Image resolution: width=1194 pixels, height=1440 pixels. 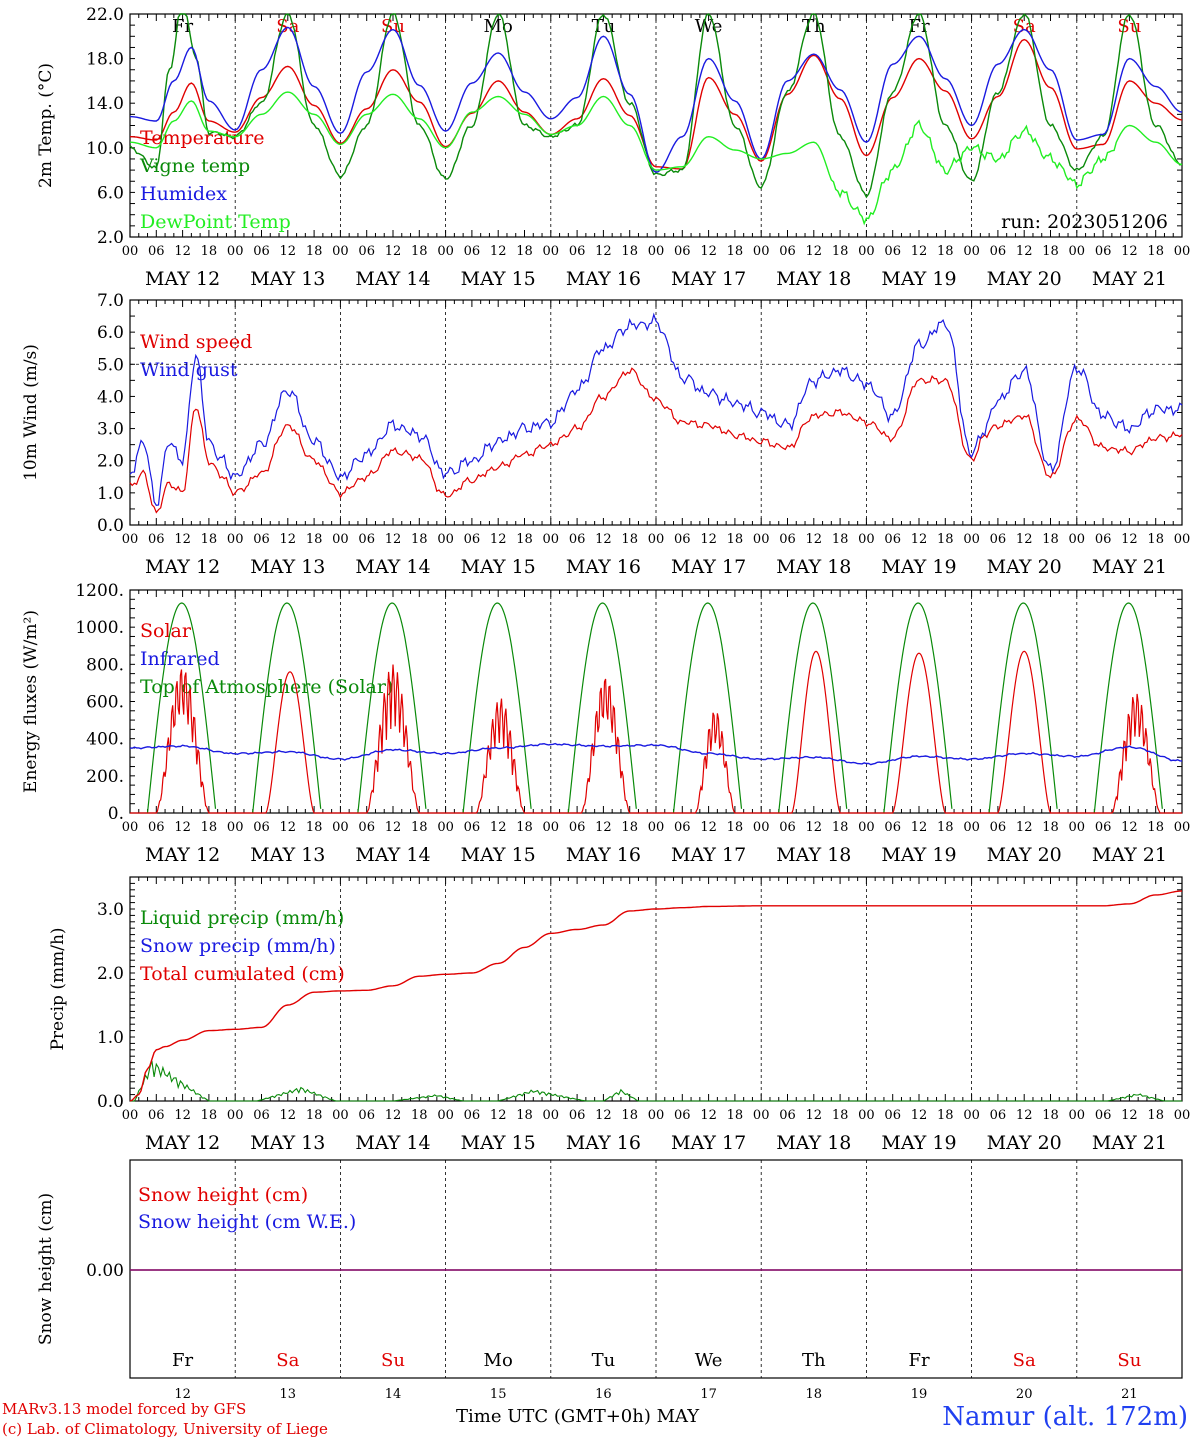 I want to click on day-label: MAY 14, so click(x=392, y=567).